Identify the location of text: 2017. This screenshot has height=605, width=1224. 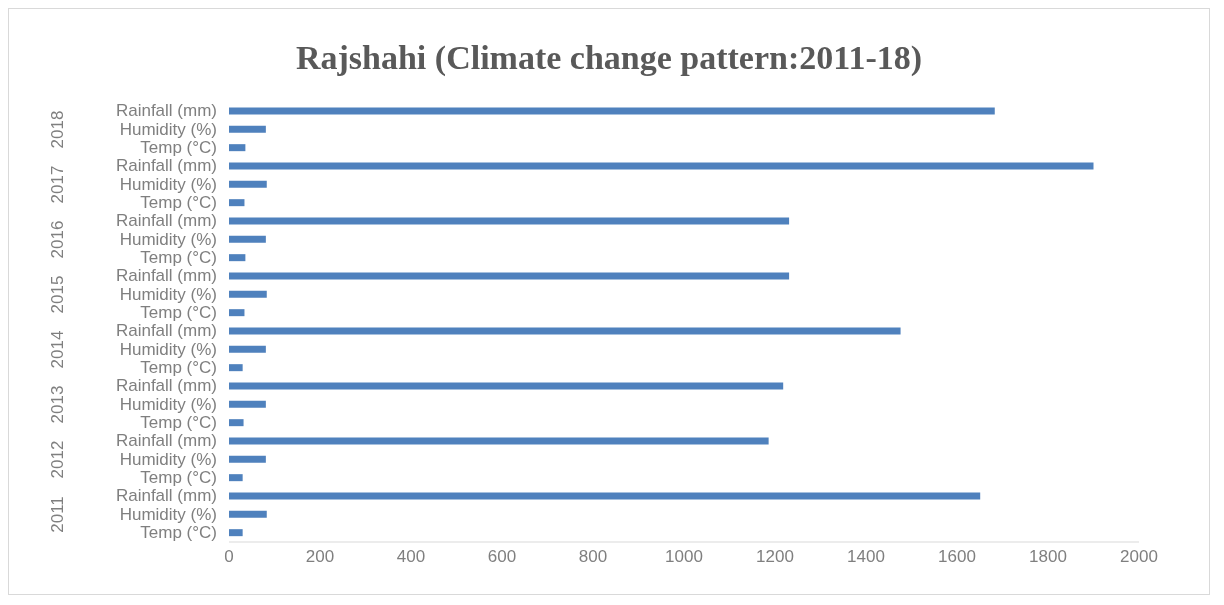
(57, 184).